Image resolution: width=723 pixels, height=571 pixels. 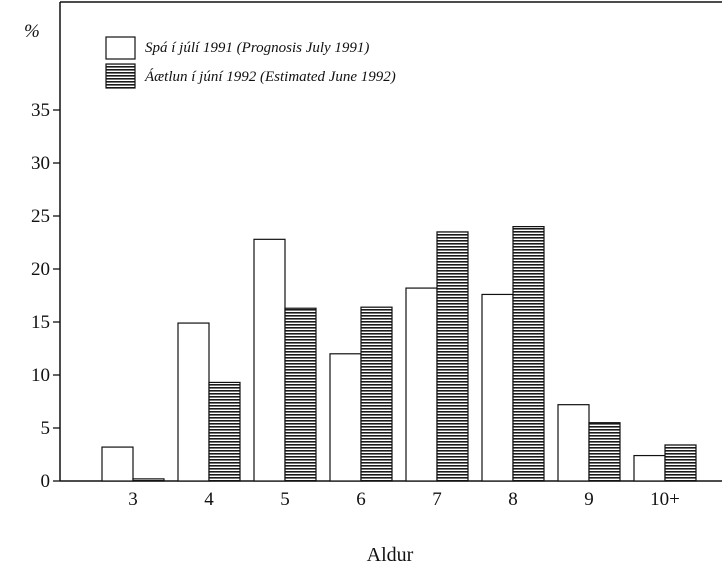 What do you see at coordinates (680, 463) in the screenshot?
I see `bar-series-2-10+` at bounding box center [680, 463].